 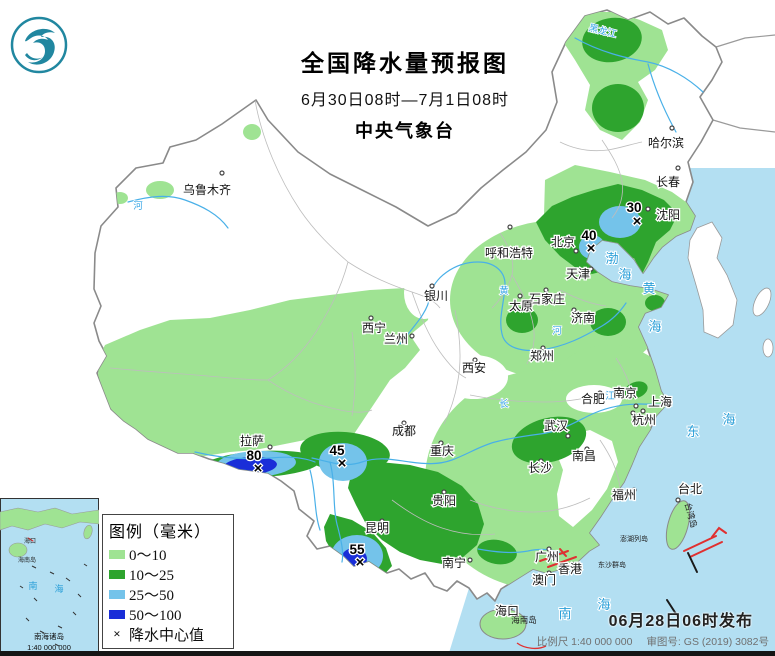 I want to click on hainan-island, so click(x=503, y=624).